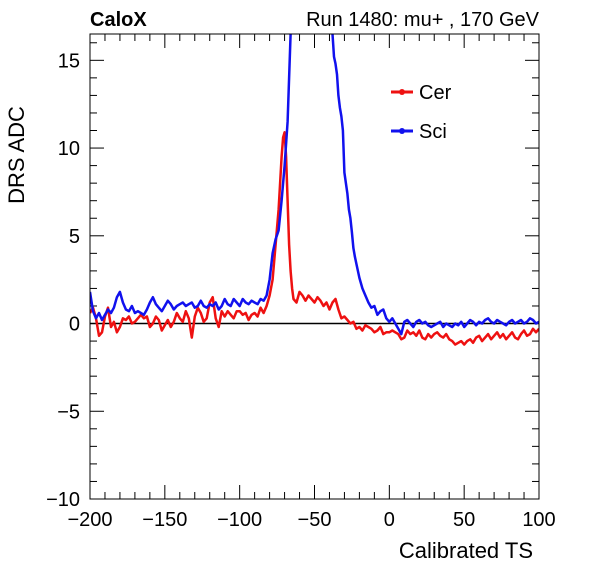  Describe the element at coordinates (402, 92) in the screenshot. I see `legend-marker-cer` at that location.